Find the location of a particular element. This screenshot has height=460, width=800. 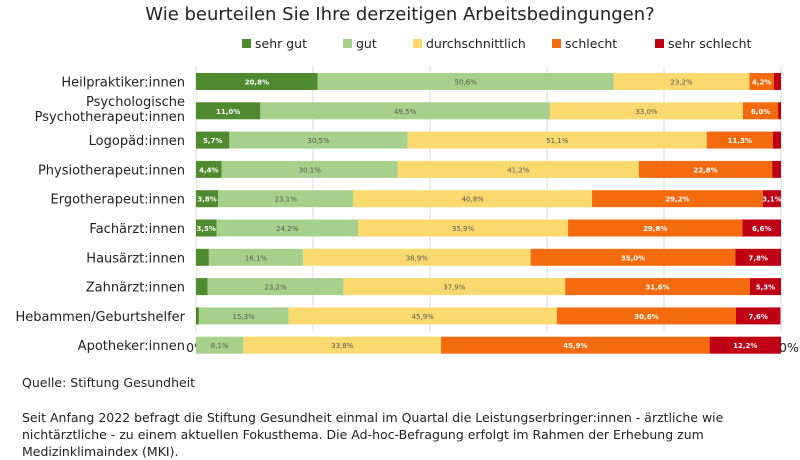

category-label-line: Ergotherapeut:innen is located at coordinates (118, 200).